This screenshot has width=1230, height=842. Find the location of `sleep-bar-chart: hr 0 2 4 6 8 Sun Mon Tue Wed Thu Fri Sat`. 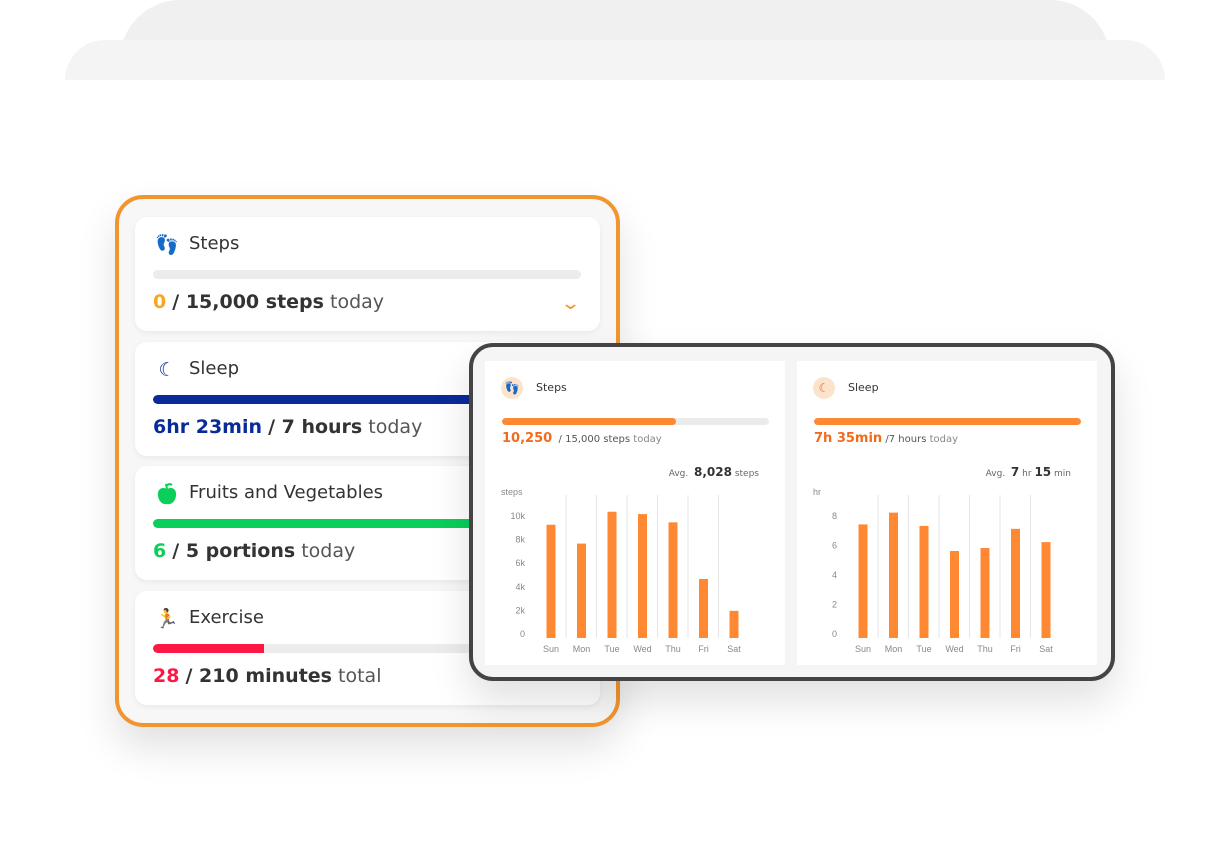

sleep-bar-chart: hr 0 2 4 6 8 Sun Mon Tue Wed Thu Fri Sat is located at coordinates (933, 570).